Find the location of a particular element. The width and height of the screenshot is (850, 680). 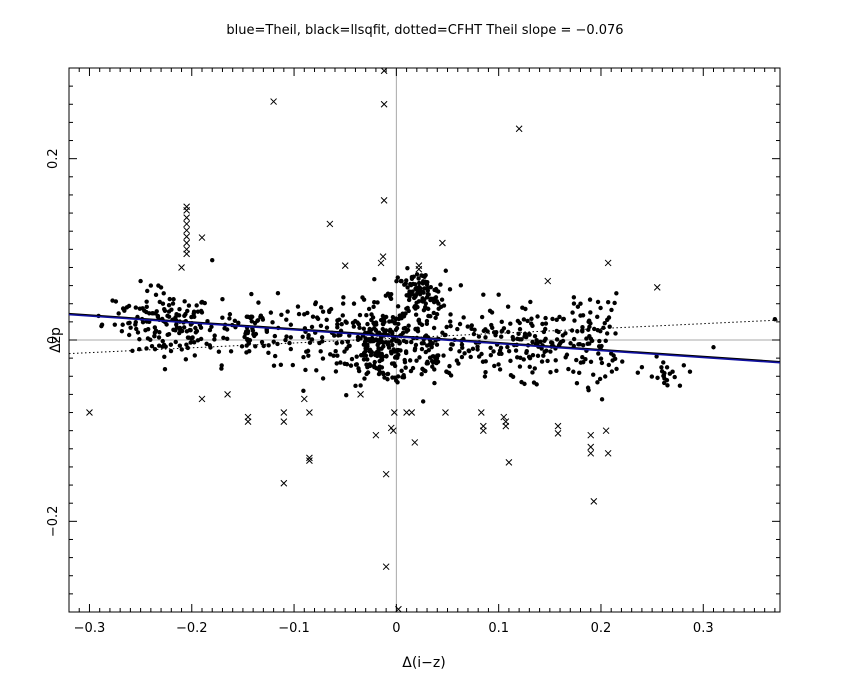

y-axis-label: Δzp is located at coordinates (56, 340).